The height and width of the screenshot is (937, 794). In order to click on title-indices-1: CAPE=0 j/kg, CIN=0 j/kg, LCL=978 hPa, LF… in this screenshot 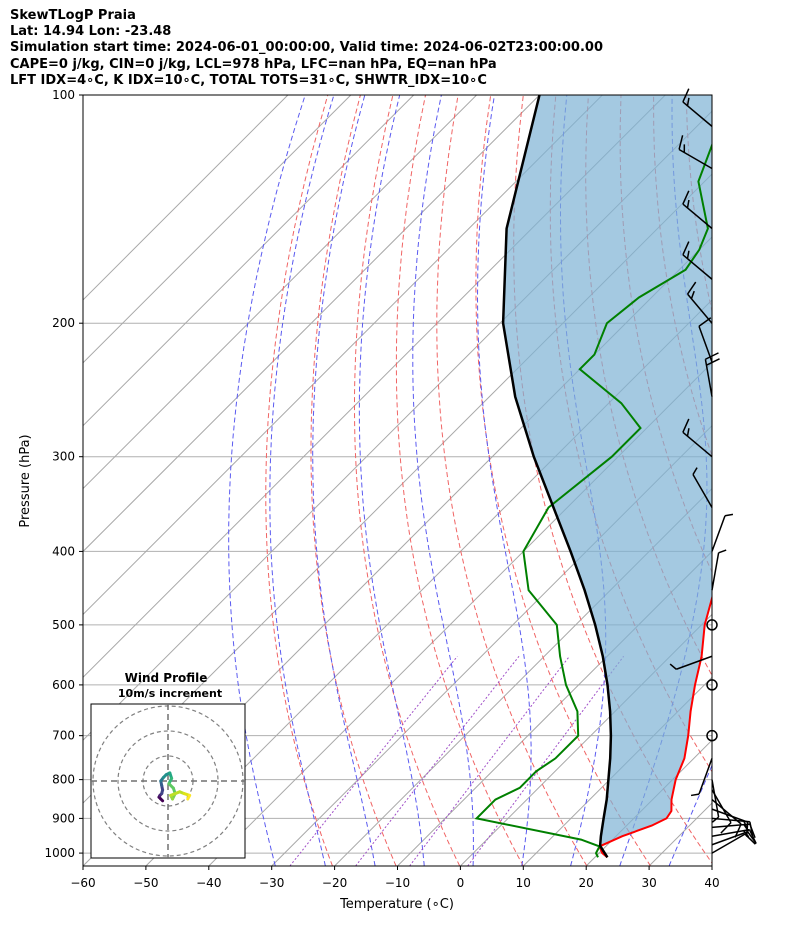, I will do `click(253, 64)`.